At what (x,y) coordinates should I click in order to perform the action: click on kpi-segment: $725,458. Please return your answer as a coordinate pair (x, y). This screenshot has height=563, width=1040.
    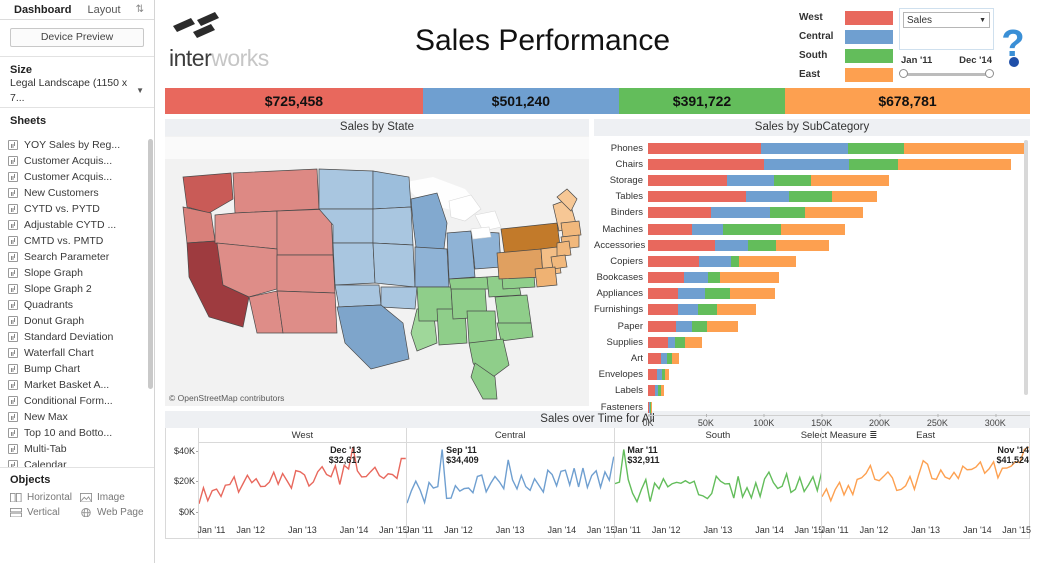
    Looking at the image, I should click on (294, 101).